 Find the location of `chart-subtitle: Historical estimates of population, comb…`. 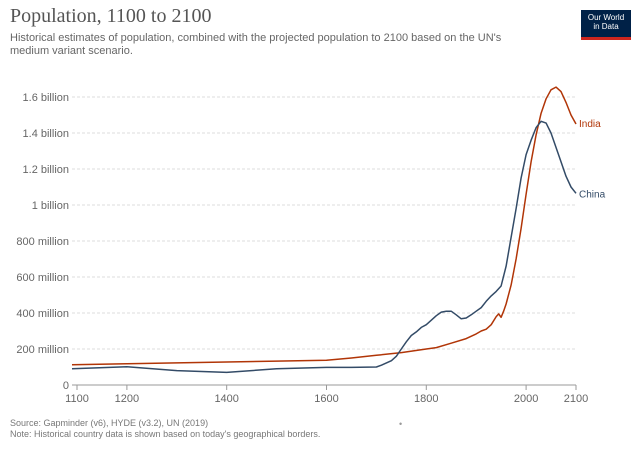

chart-subtitle: Historical estimates of population, comb… is located at coordinates (256, 44).